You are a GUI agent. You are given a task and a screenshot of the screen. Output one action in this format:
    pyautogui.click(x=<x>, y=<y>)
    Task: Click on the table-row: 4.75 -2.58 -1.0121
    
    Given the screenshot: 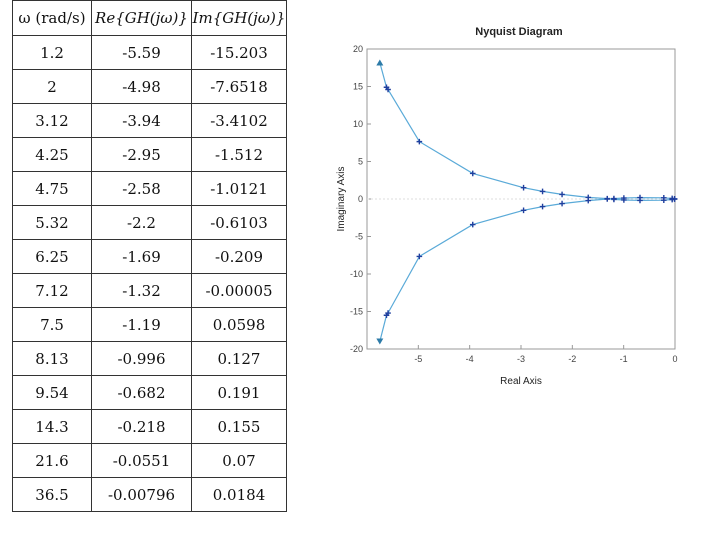 What is the action you would take?
    pyautogui.click(x=149, y=188)
    